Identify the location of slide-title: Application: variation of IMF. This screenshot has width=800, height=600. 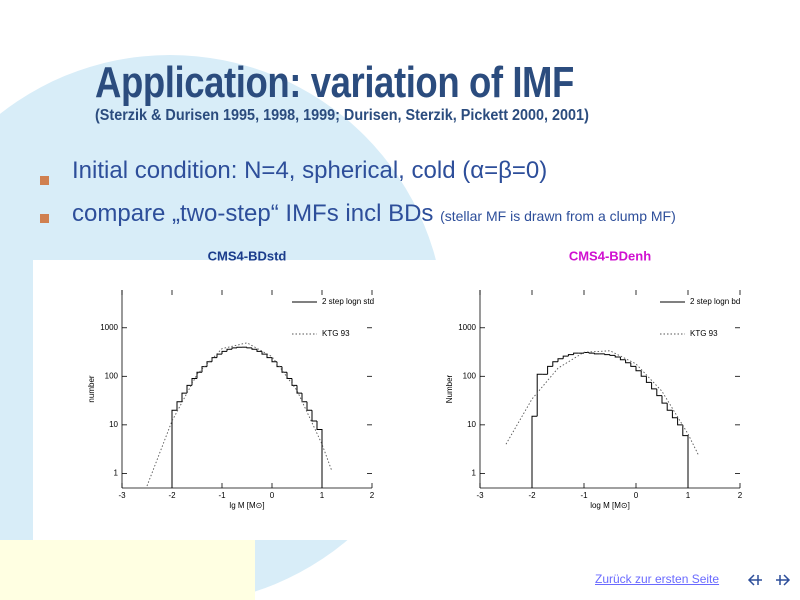
(334, 82).